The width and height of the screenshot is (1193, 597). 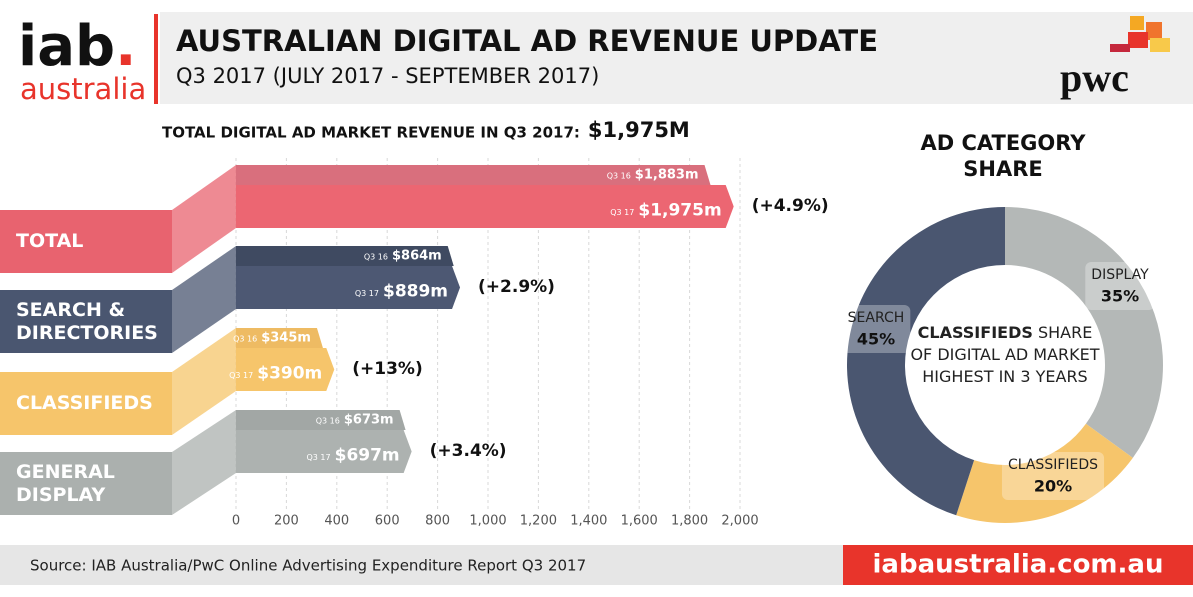 What do you see at coordinates (1120, 296) in the screenshot?
I see `slice-value: 35%` at bounding box center [1120, 296].